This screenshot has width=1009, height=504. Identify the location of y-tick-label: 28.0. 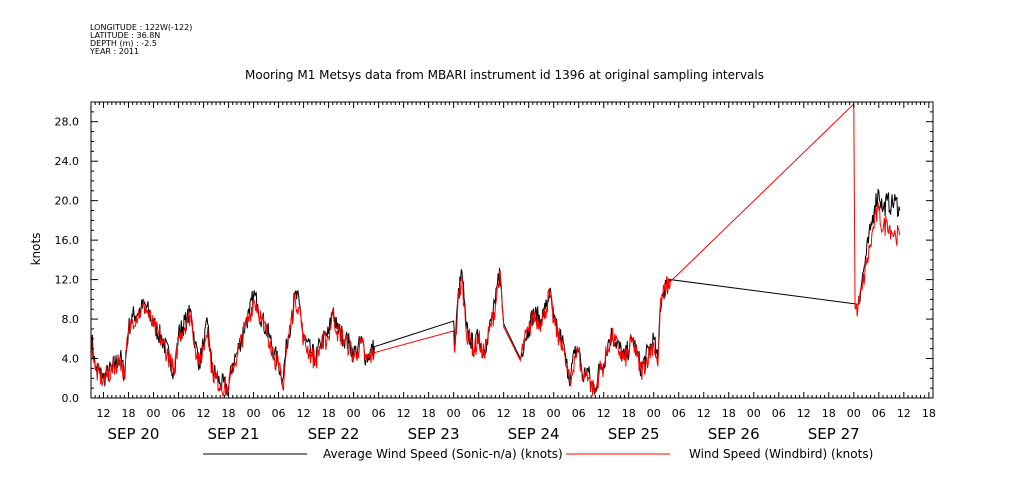
(67, 122).